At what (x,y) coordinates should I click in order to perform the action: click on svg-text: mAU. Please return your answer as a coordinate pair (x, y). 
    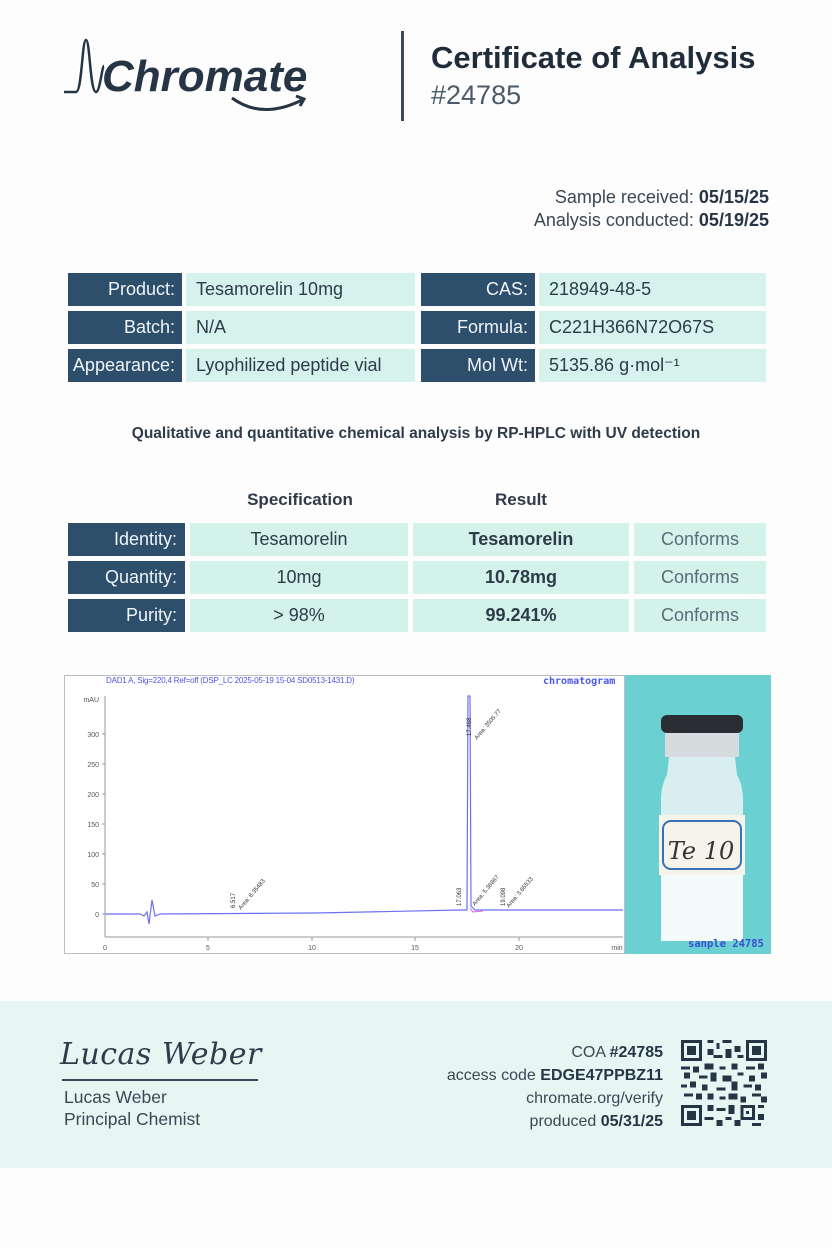
    Looking at the image, I should click on (91, 700).